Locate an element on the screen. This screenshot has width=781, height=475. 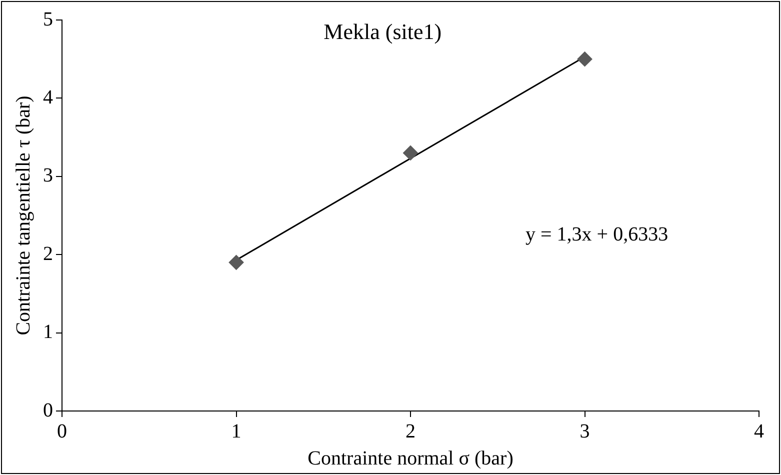
x-tick-label: 2 is located at coordinates (411, 431).